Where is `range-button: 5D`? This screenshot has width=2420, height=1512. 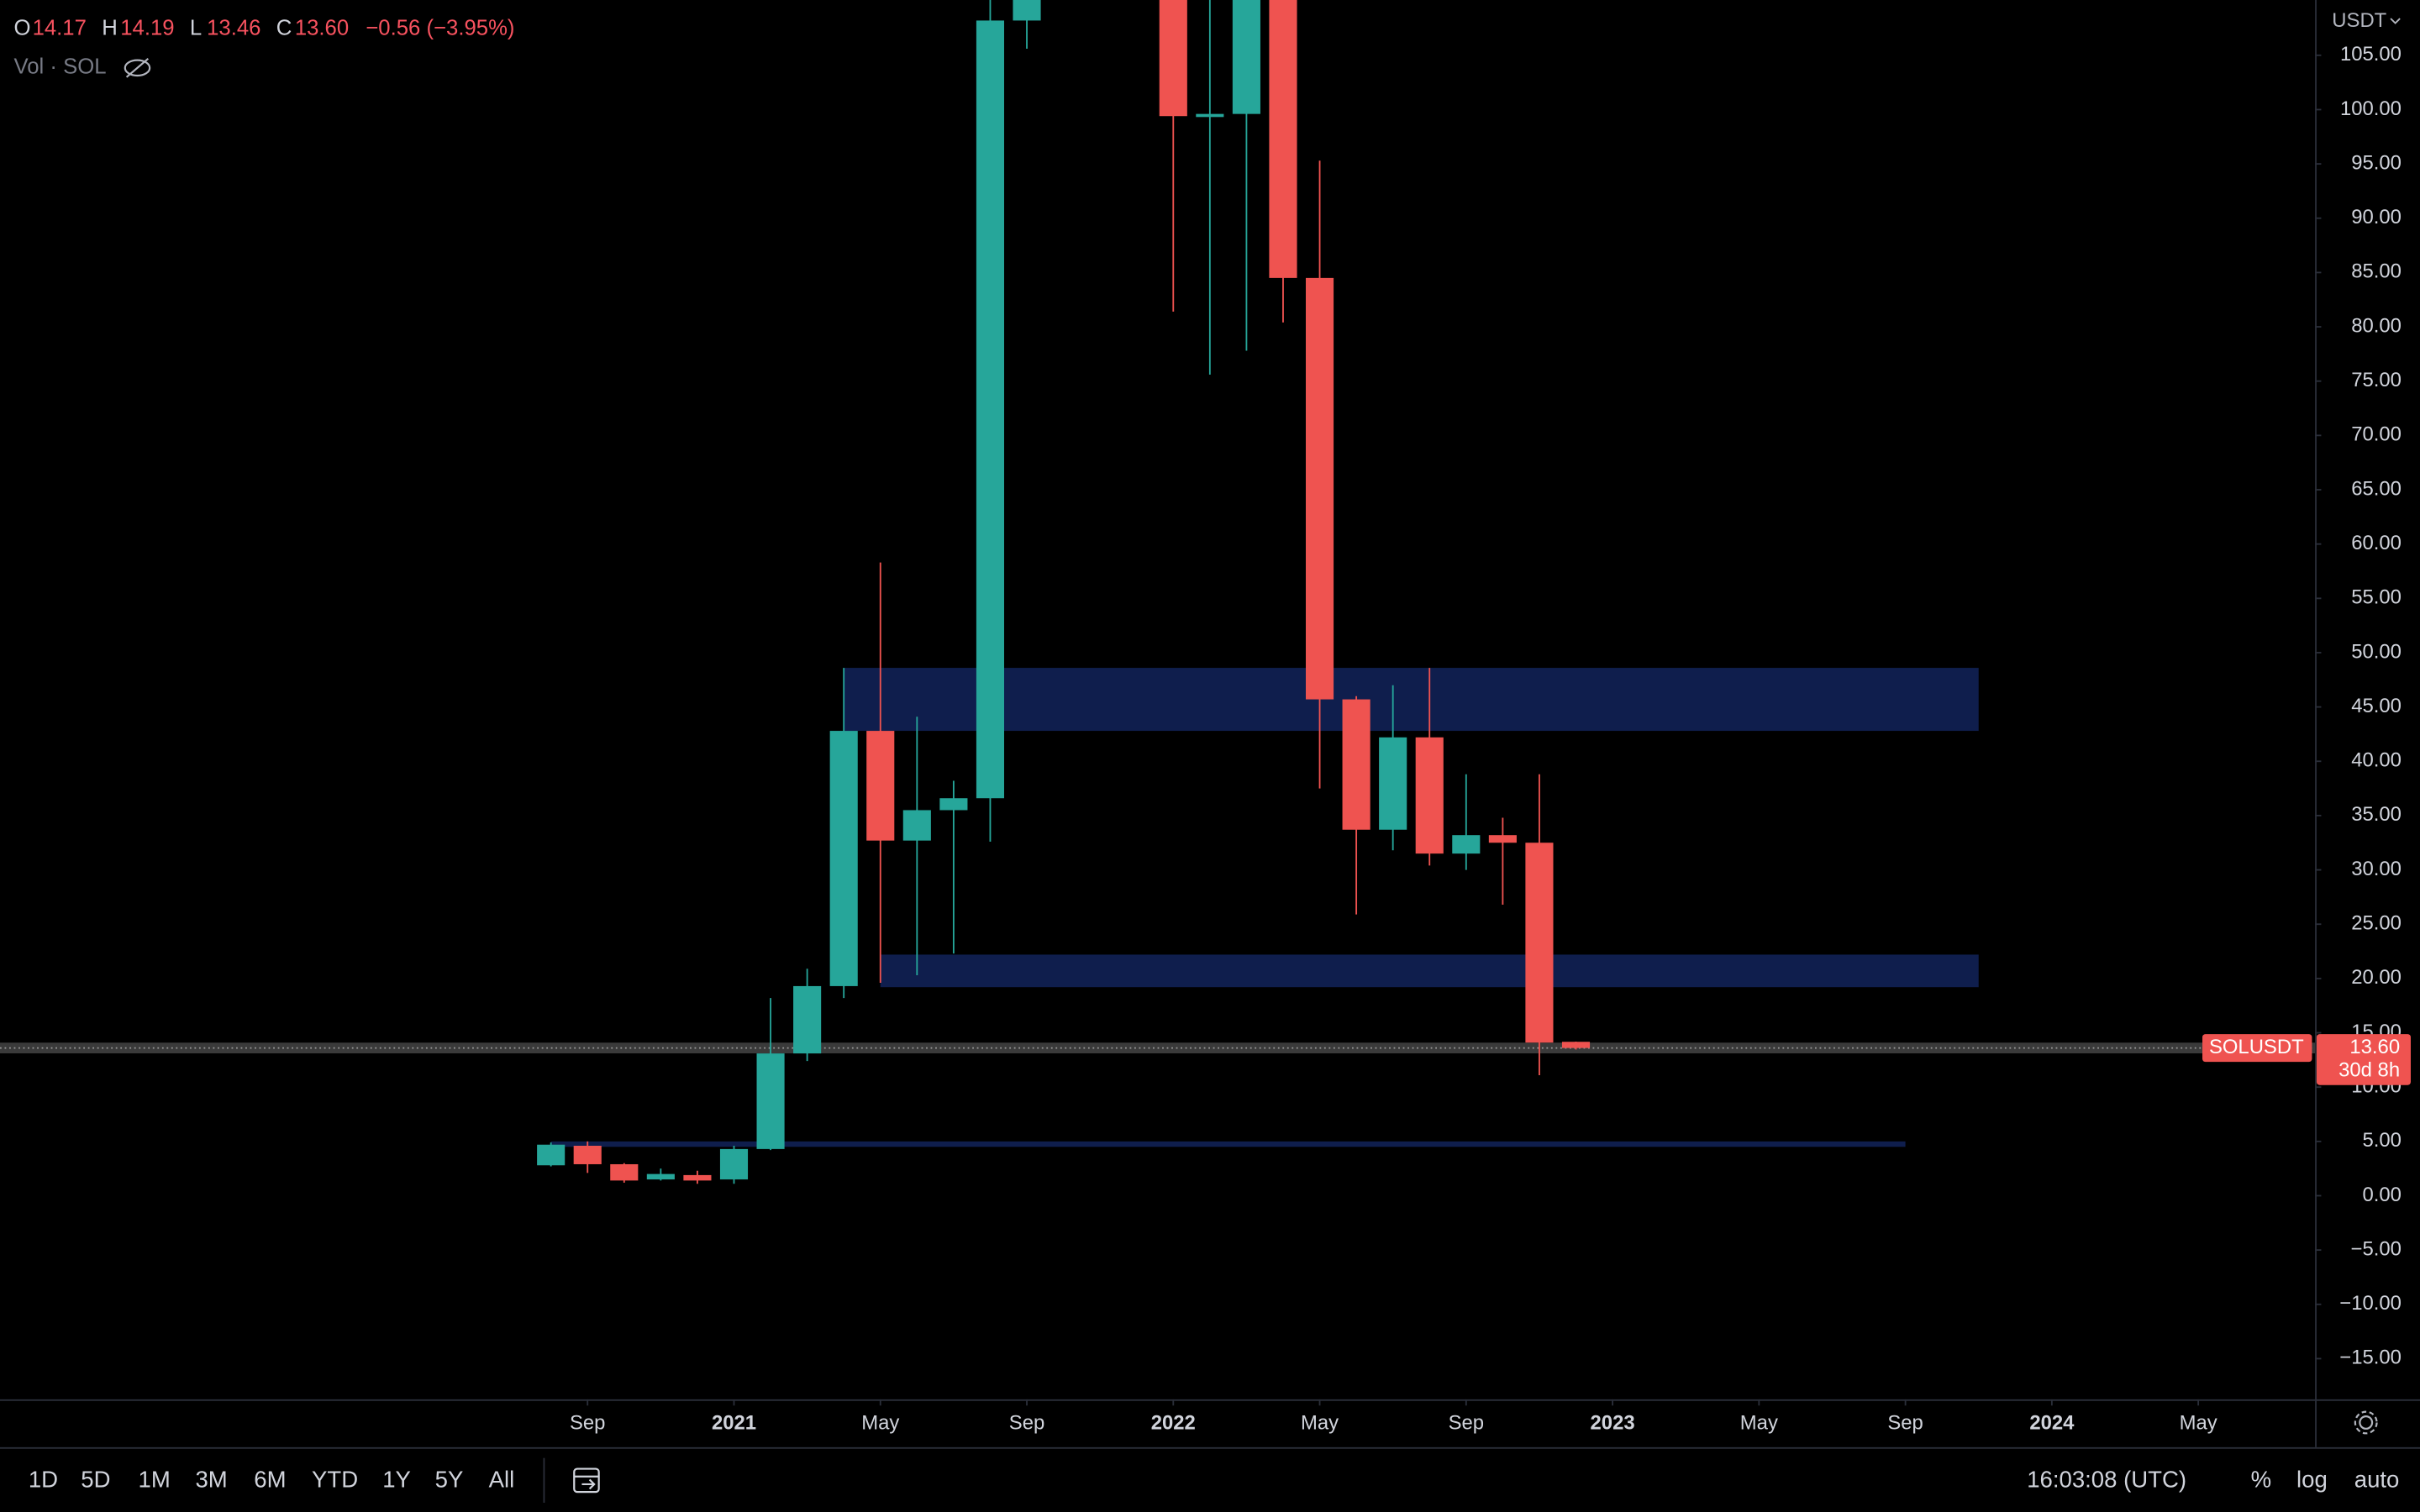
range-button: 5D is located at coordinates (96, 1480).